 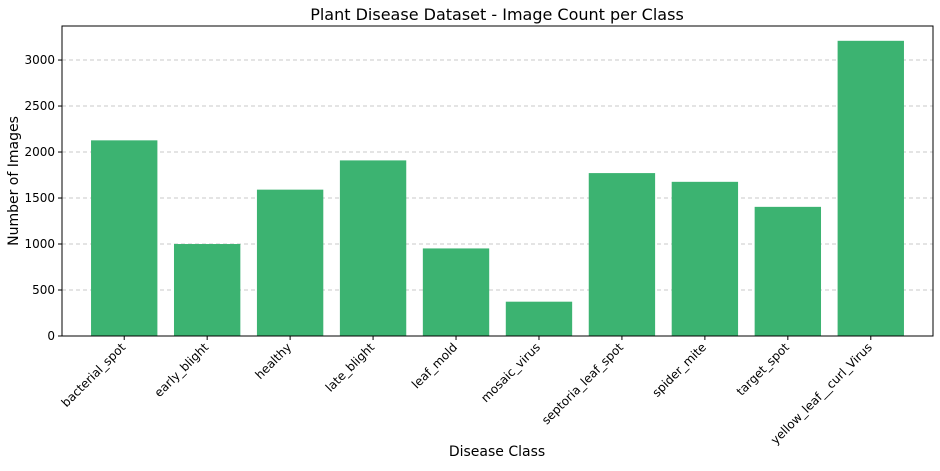 What do you see at coordinates (43, 290) in the screenshot?
I see `y-tick-label: 500` at bounding box center [43, 290].